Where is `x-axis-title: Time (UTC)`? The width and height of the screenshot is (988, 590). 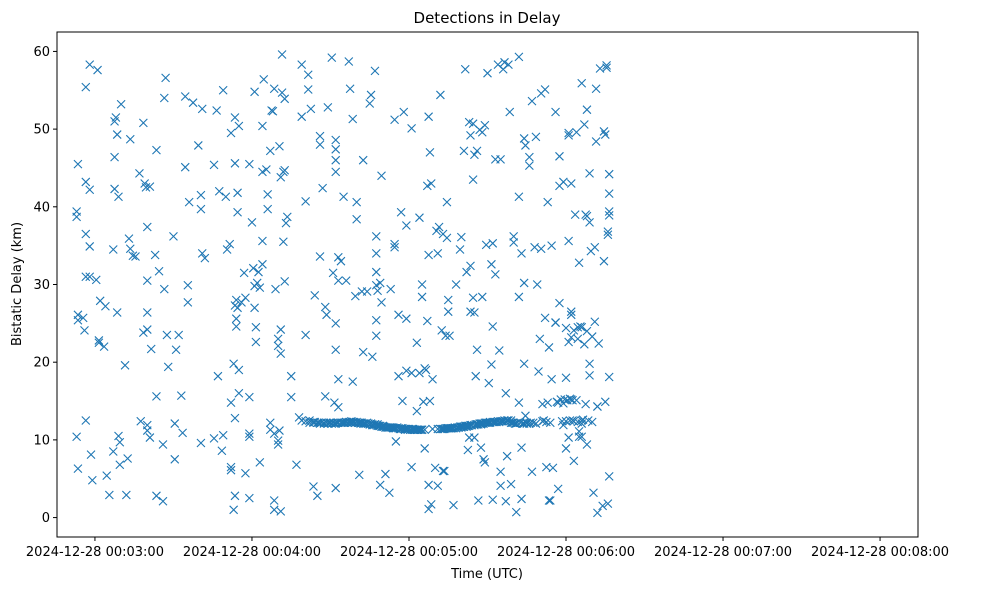 x-axis-title: Time (UTC) is located at coordinates (486, 574).